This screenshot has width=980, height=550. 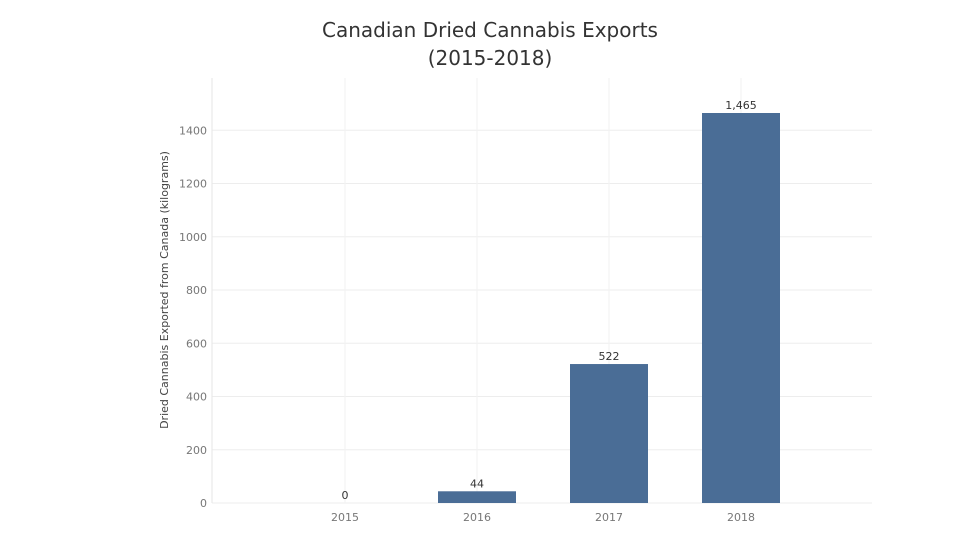 I want to click on y-axis: 0 200 400 600 800 1000 1200 1400, so click(x=196, y=294).